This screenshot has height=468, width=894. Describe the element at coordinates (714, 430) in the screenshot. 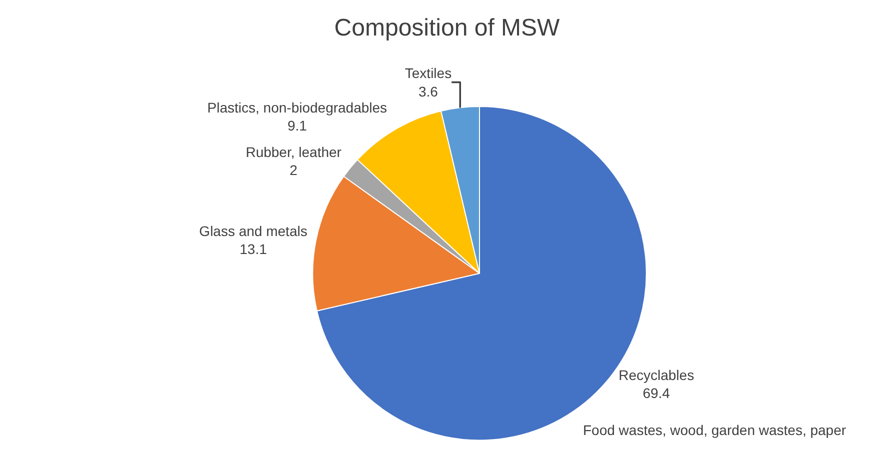

I see `text: Food wastes, wood, garden wastes, paper` at that location.